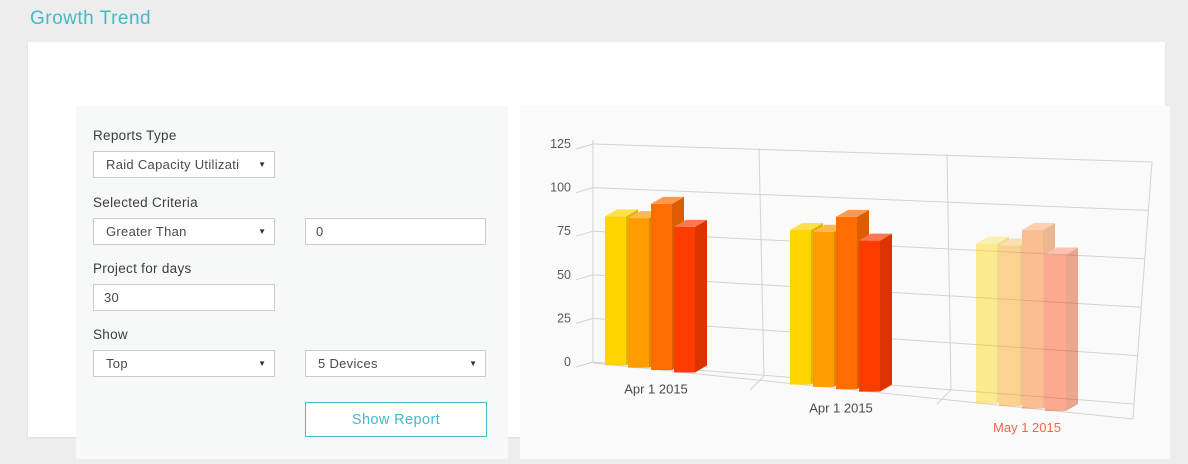 The image size is (1188, 464). Describe the element at coordinates (142, 268) in the screenshot. I see `project-for-days-label: Project for days` at that location.